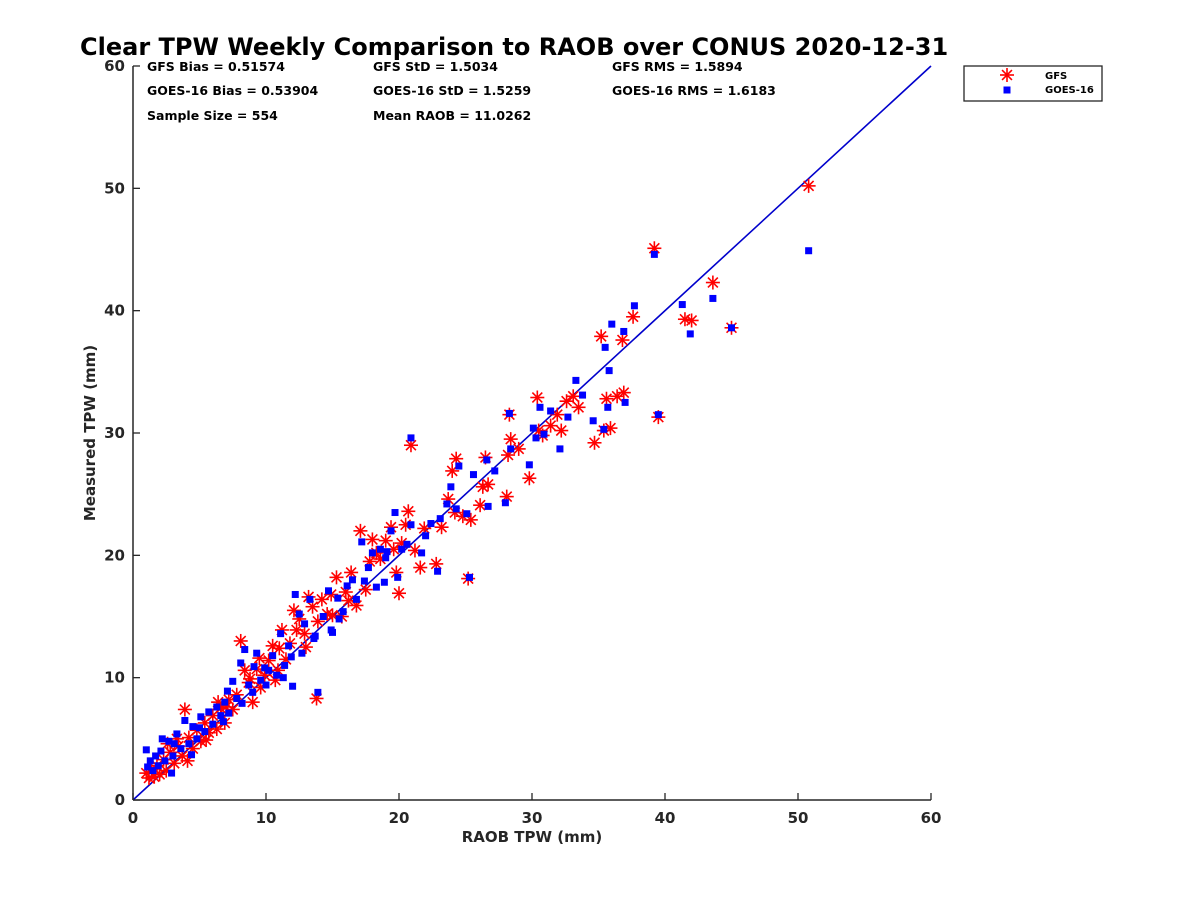 This screenshot has width=1200, height=900. I want to click on x-axis-label: RAOB TPW (mm), so click(532, 837).